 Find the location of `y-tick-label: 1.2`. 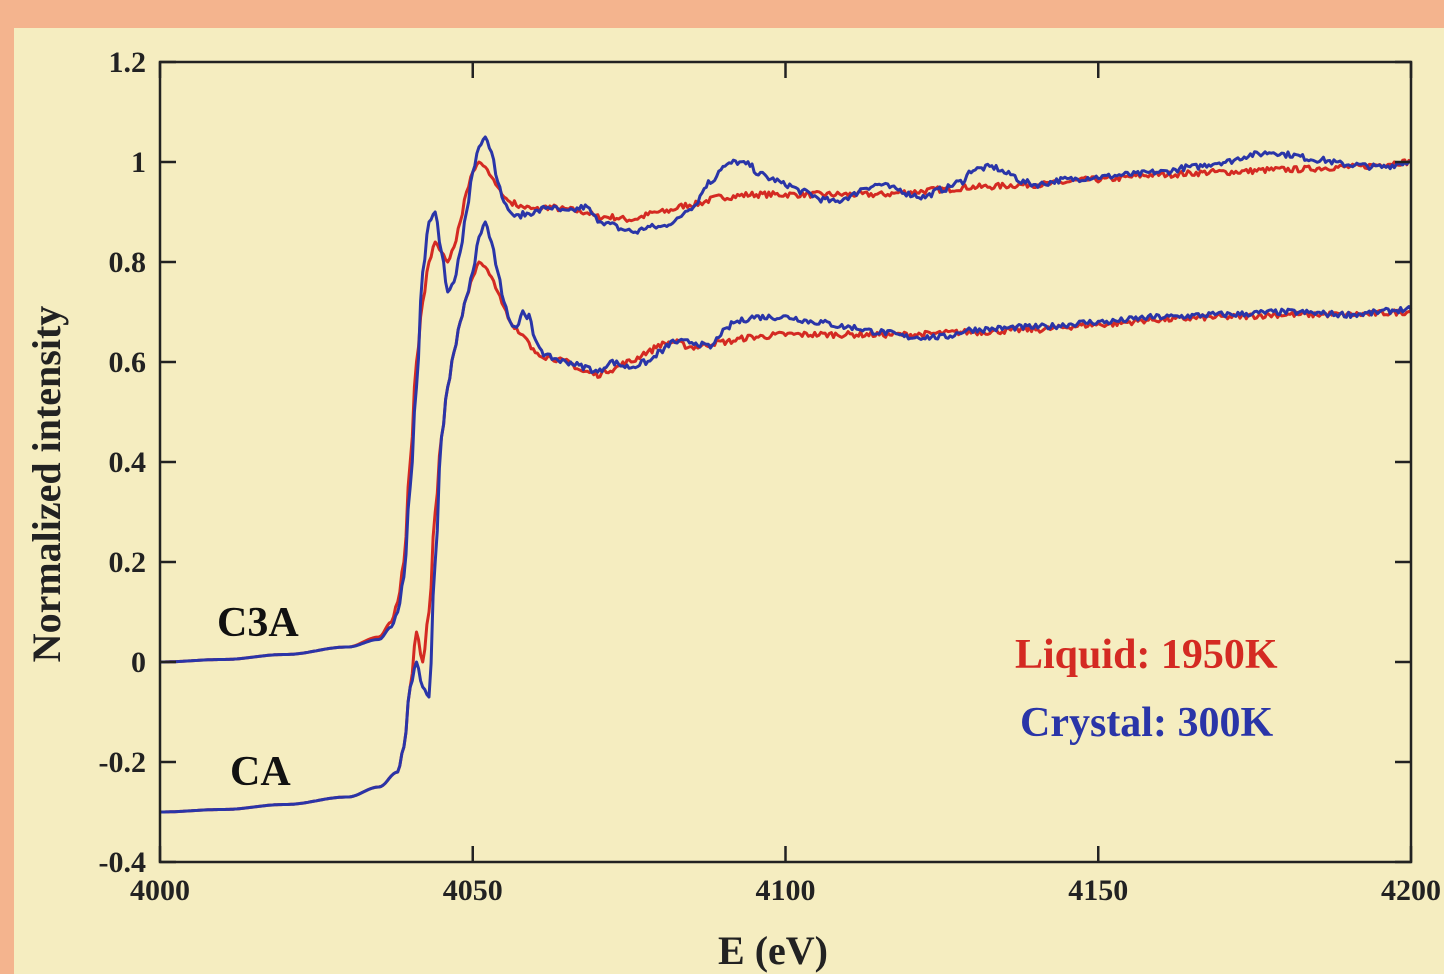

y-tick-label: 1.2 is located at coordinates (128, 62).